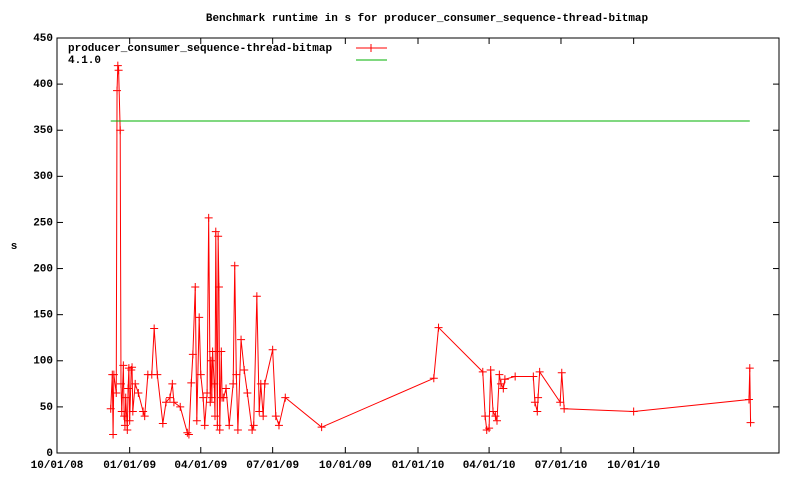 This screenshot has width=800, height=480. I want to click on x-tick-label: 01/01/10, so click(418, 466).